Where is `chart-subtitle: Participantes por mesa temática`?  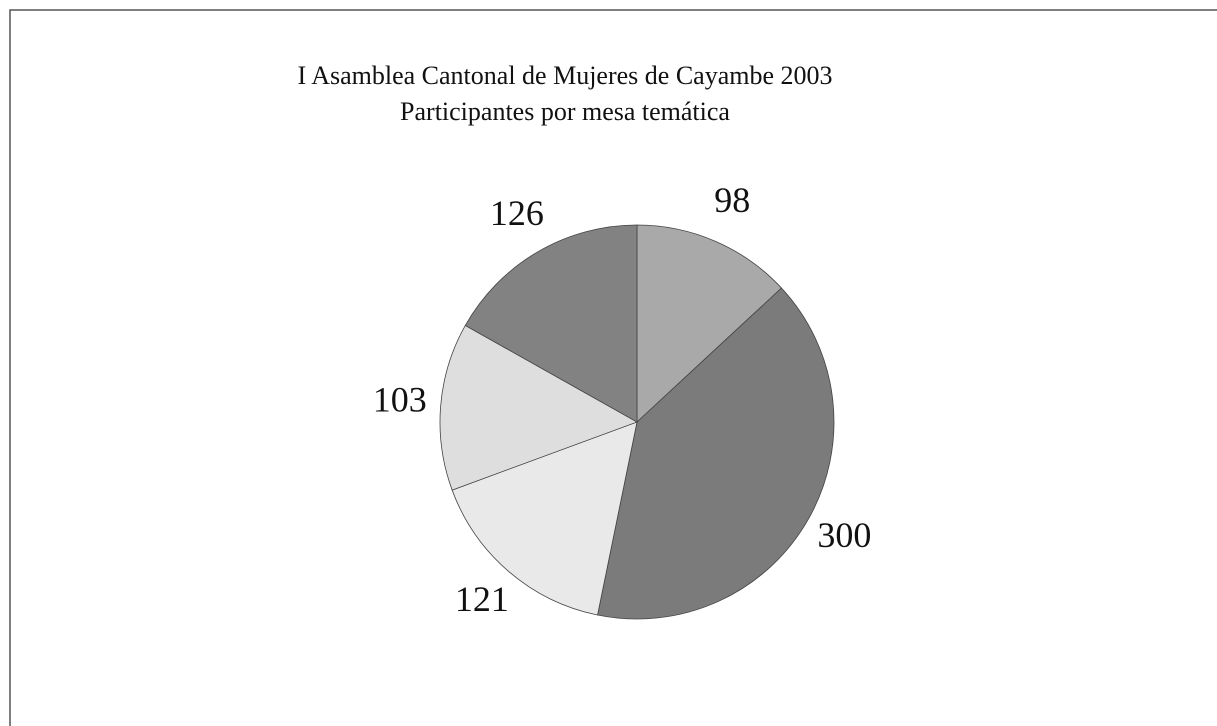 chart-subtitle: Participantes por mesa temática is located at coordinates (565, 111).